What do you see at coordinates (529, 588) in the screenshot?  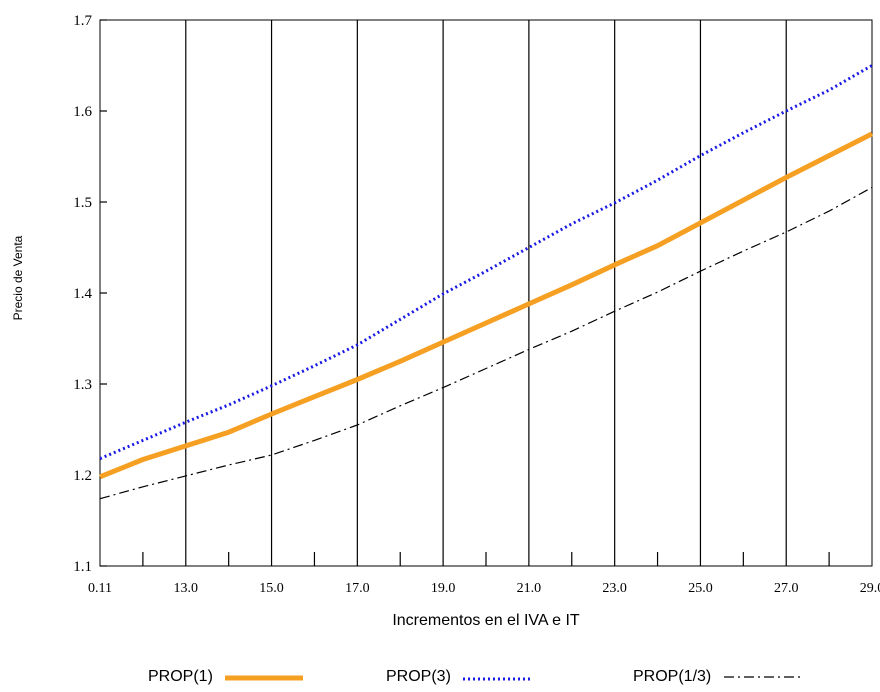 I see `x-tick-label: 21.0` at bounding box center [529, 588].